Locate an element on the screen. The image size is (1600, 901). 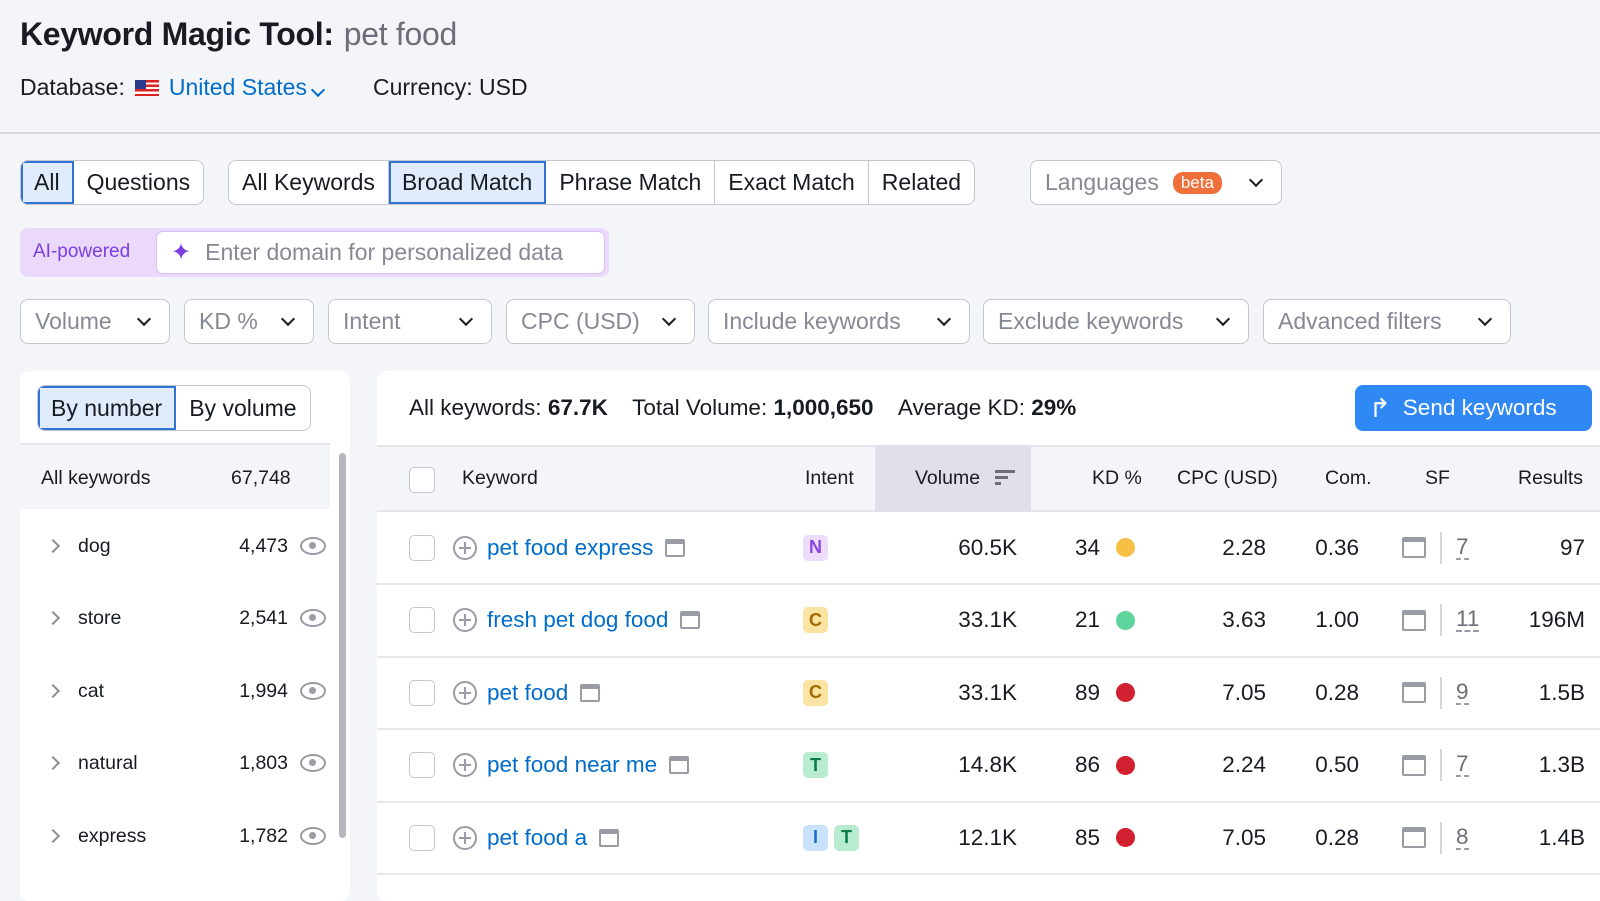
filter-include-keywords: Include keywords is located at coordinates (839, 321).